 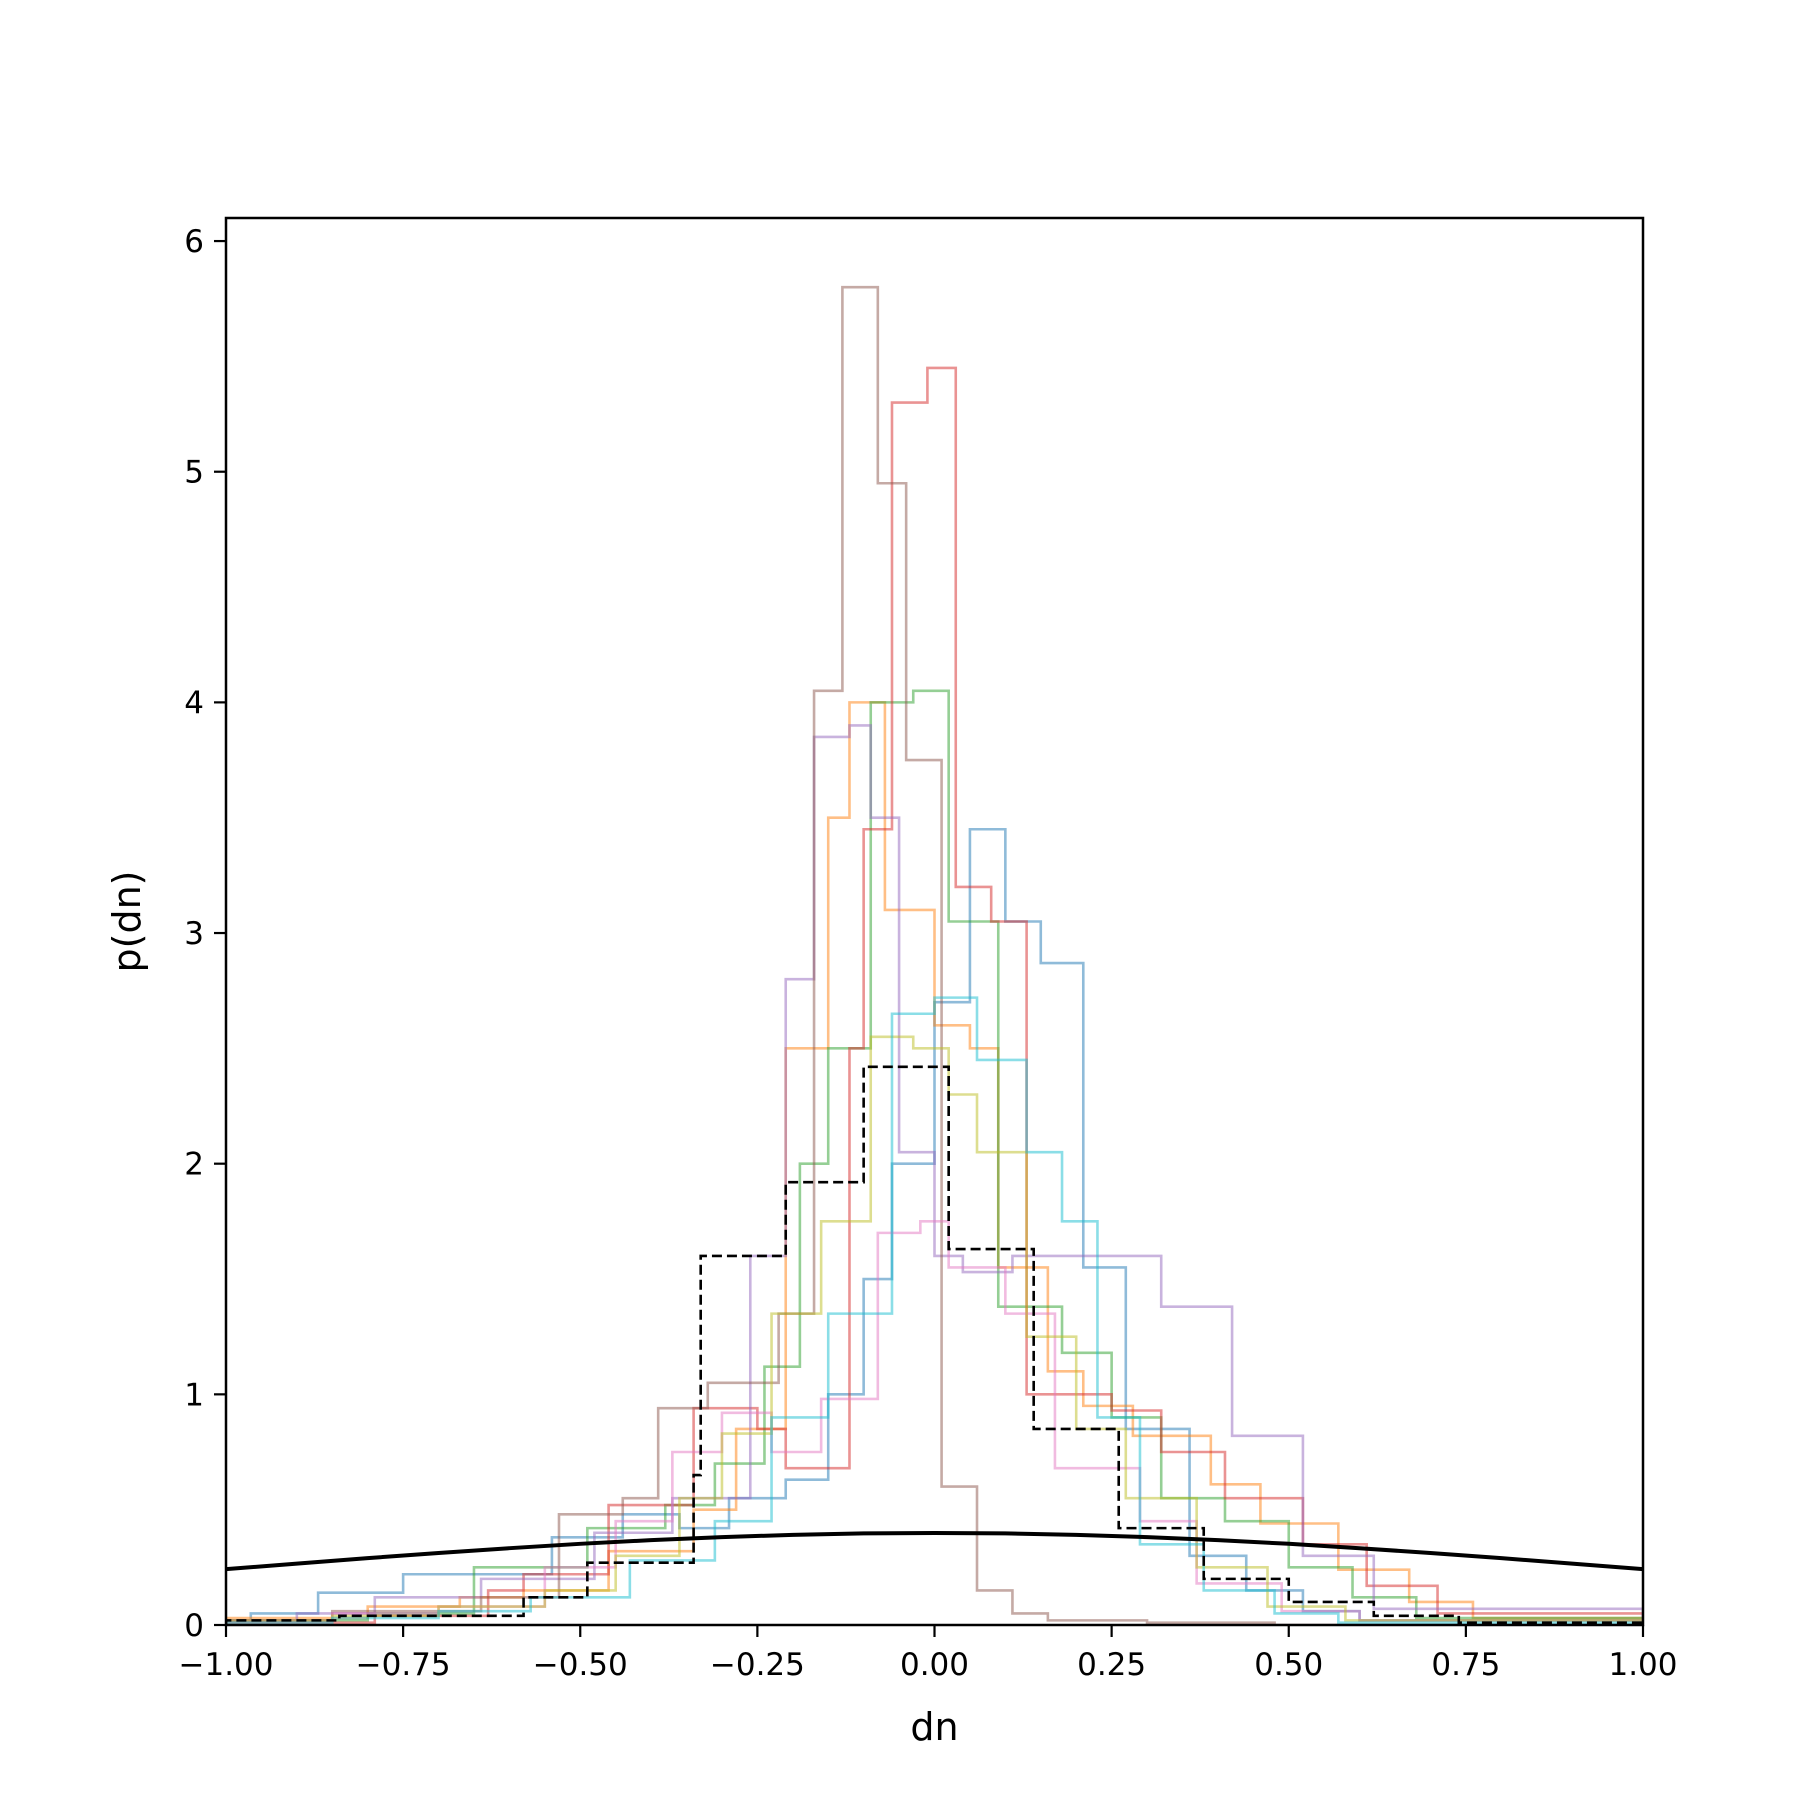 I want to click on x-tick-label: 0.50, so click(x=1288, y=1665).